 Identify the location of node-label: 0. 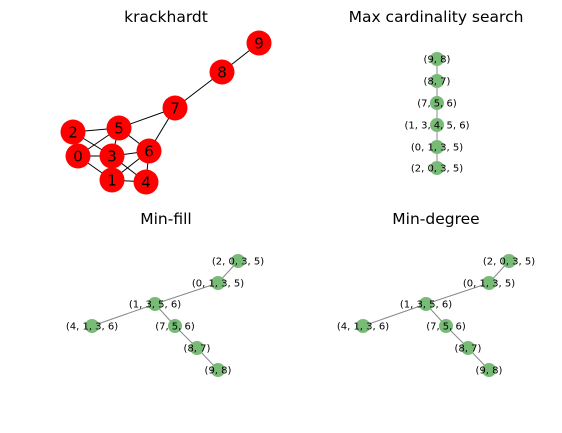
(78, 157).